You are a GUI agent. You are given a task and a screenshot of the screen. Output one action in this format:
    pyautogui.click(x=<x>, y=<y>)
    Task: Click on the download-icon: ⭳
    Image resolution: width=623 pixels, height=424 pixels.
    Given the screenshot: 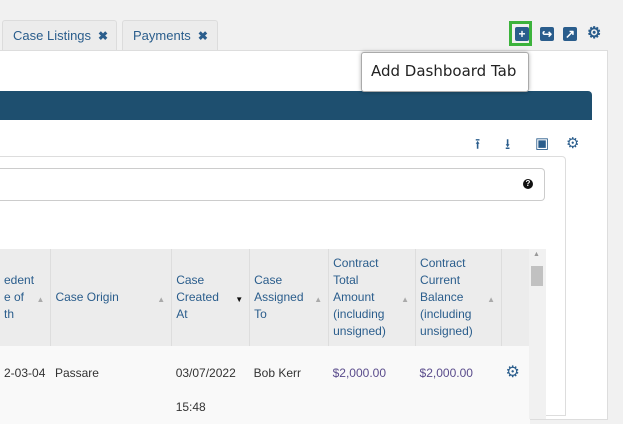 What is the action you would take?
    pyautogui.click(x=508, y=144)
    